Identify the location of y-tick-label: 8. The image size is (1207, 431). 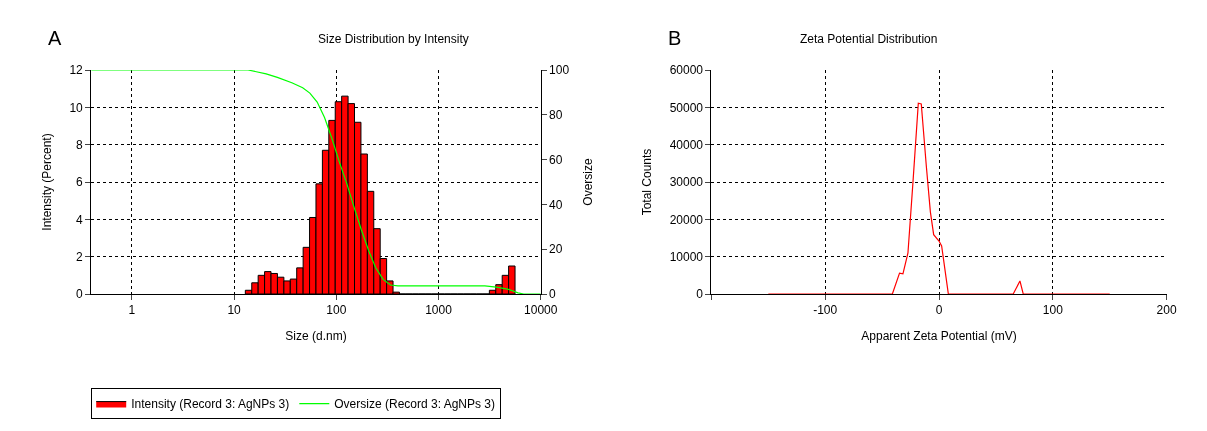
(80, 144).